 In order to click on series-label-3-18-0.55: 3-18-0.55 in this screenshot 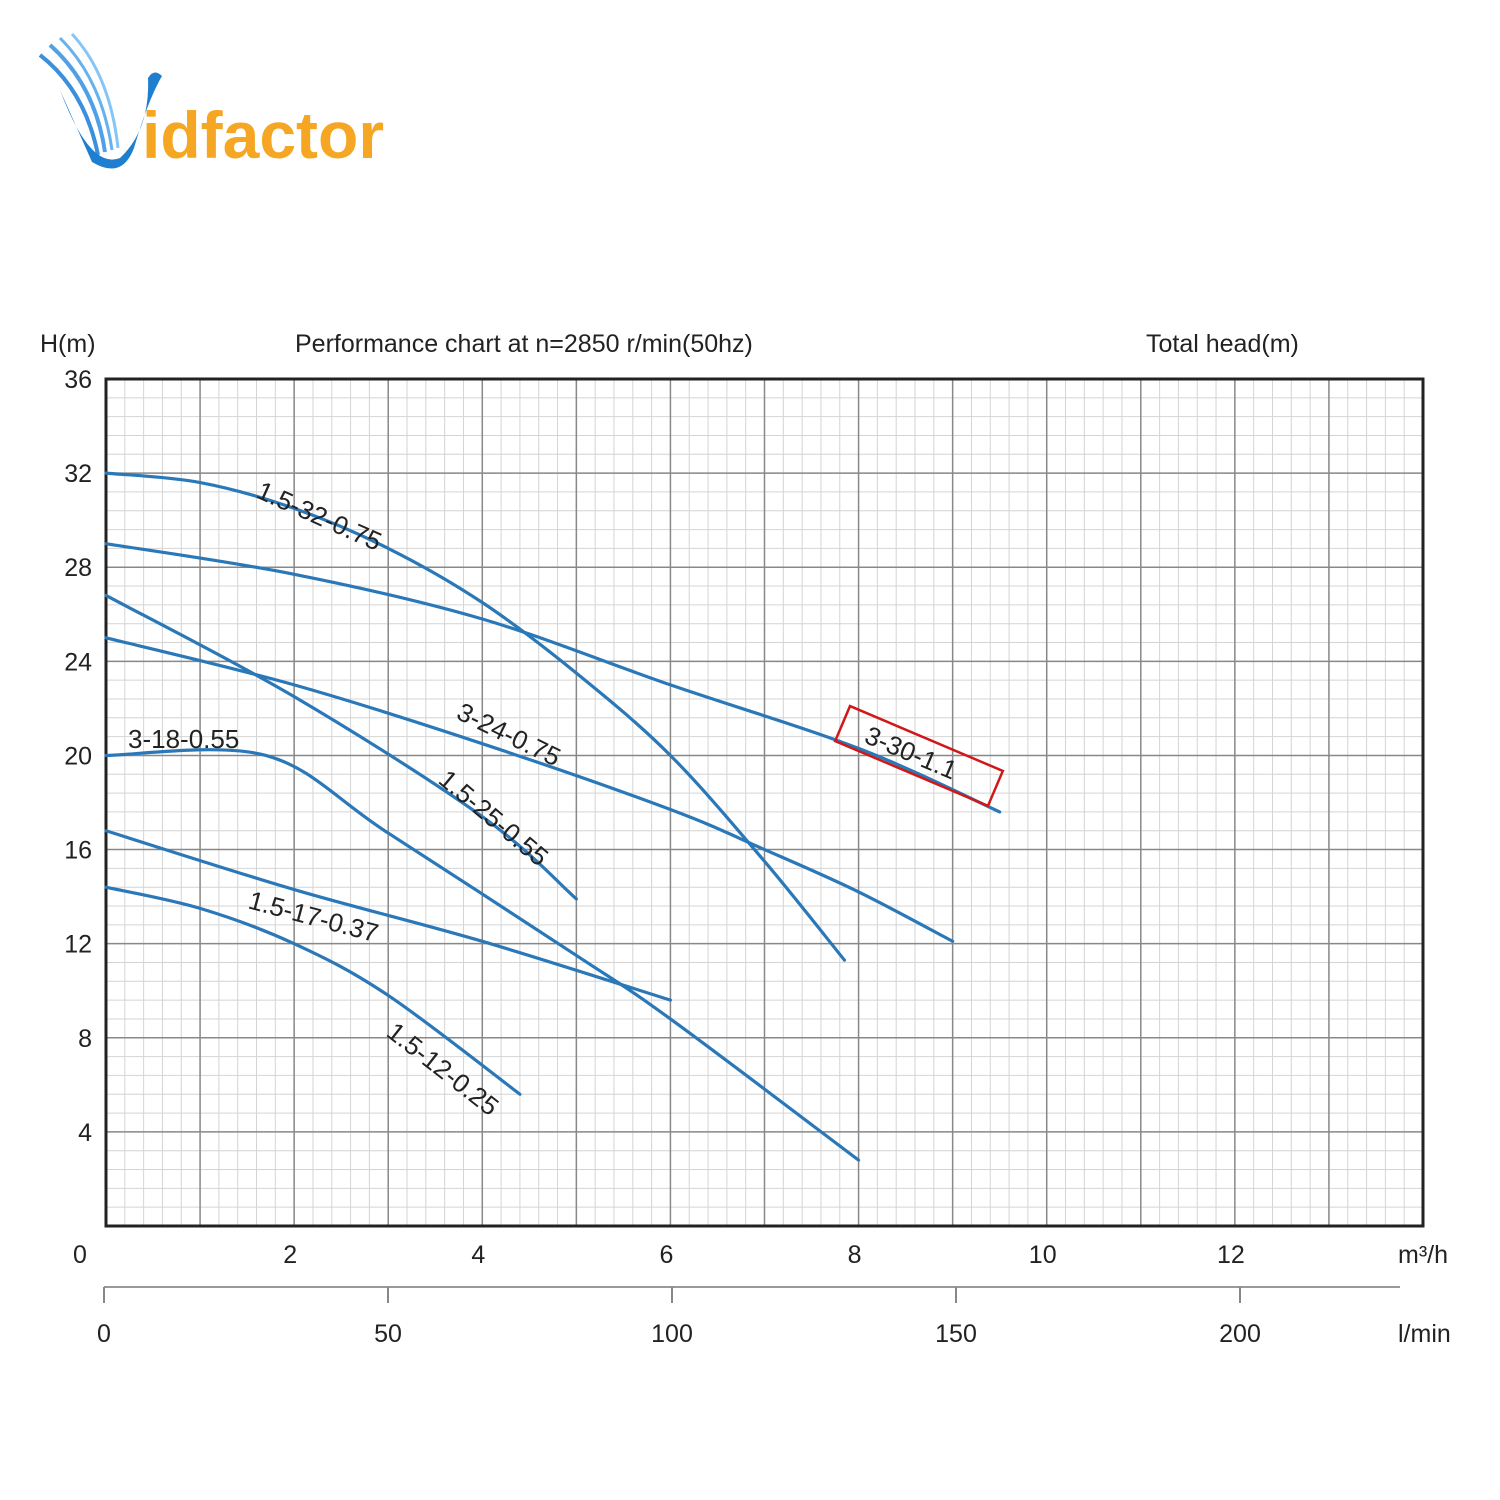, I will do `click(183, 739)`.